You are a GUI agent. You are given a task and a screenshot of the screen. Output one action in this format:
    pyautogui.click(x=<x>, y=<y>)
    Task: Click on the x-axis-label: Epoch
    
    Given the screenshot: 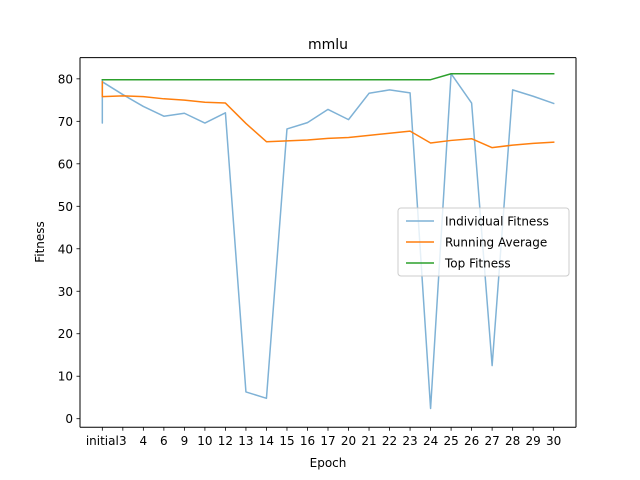 What is the action you would take?
    pyautogui.click(x=328, y=463)
    